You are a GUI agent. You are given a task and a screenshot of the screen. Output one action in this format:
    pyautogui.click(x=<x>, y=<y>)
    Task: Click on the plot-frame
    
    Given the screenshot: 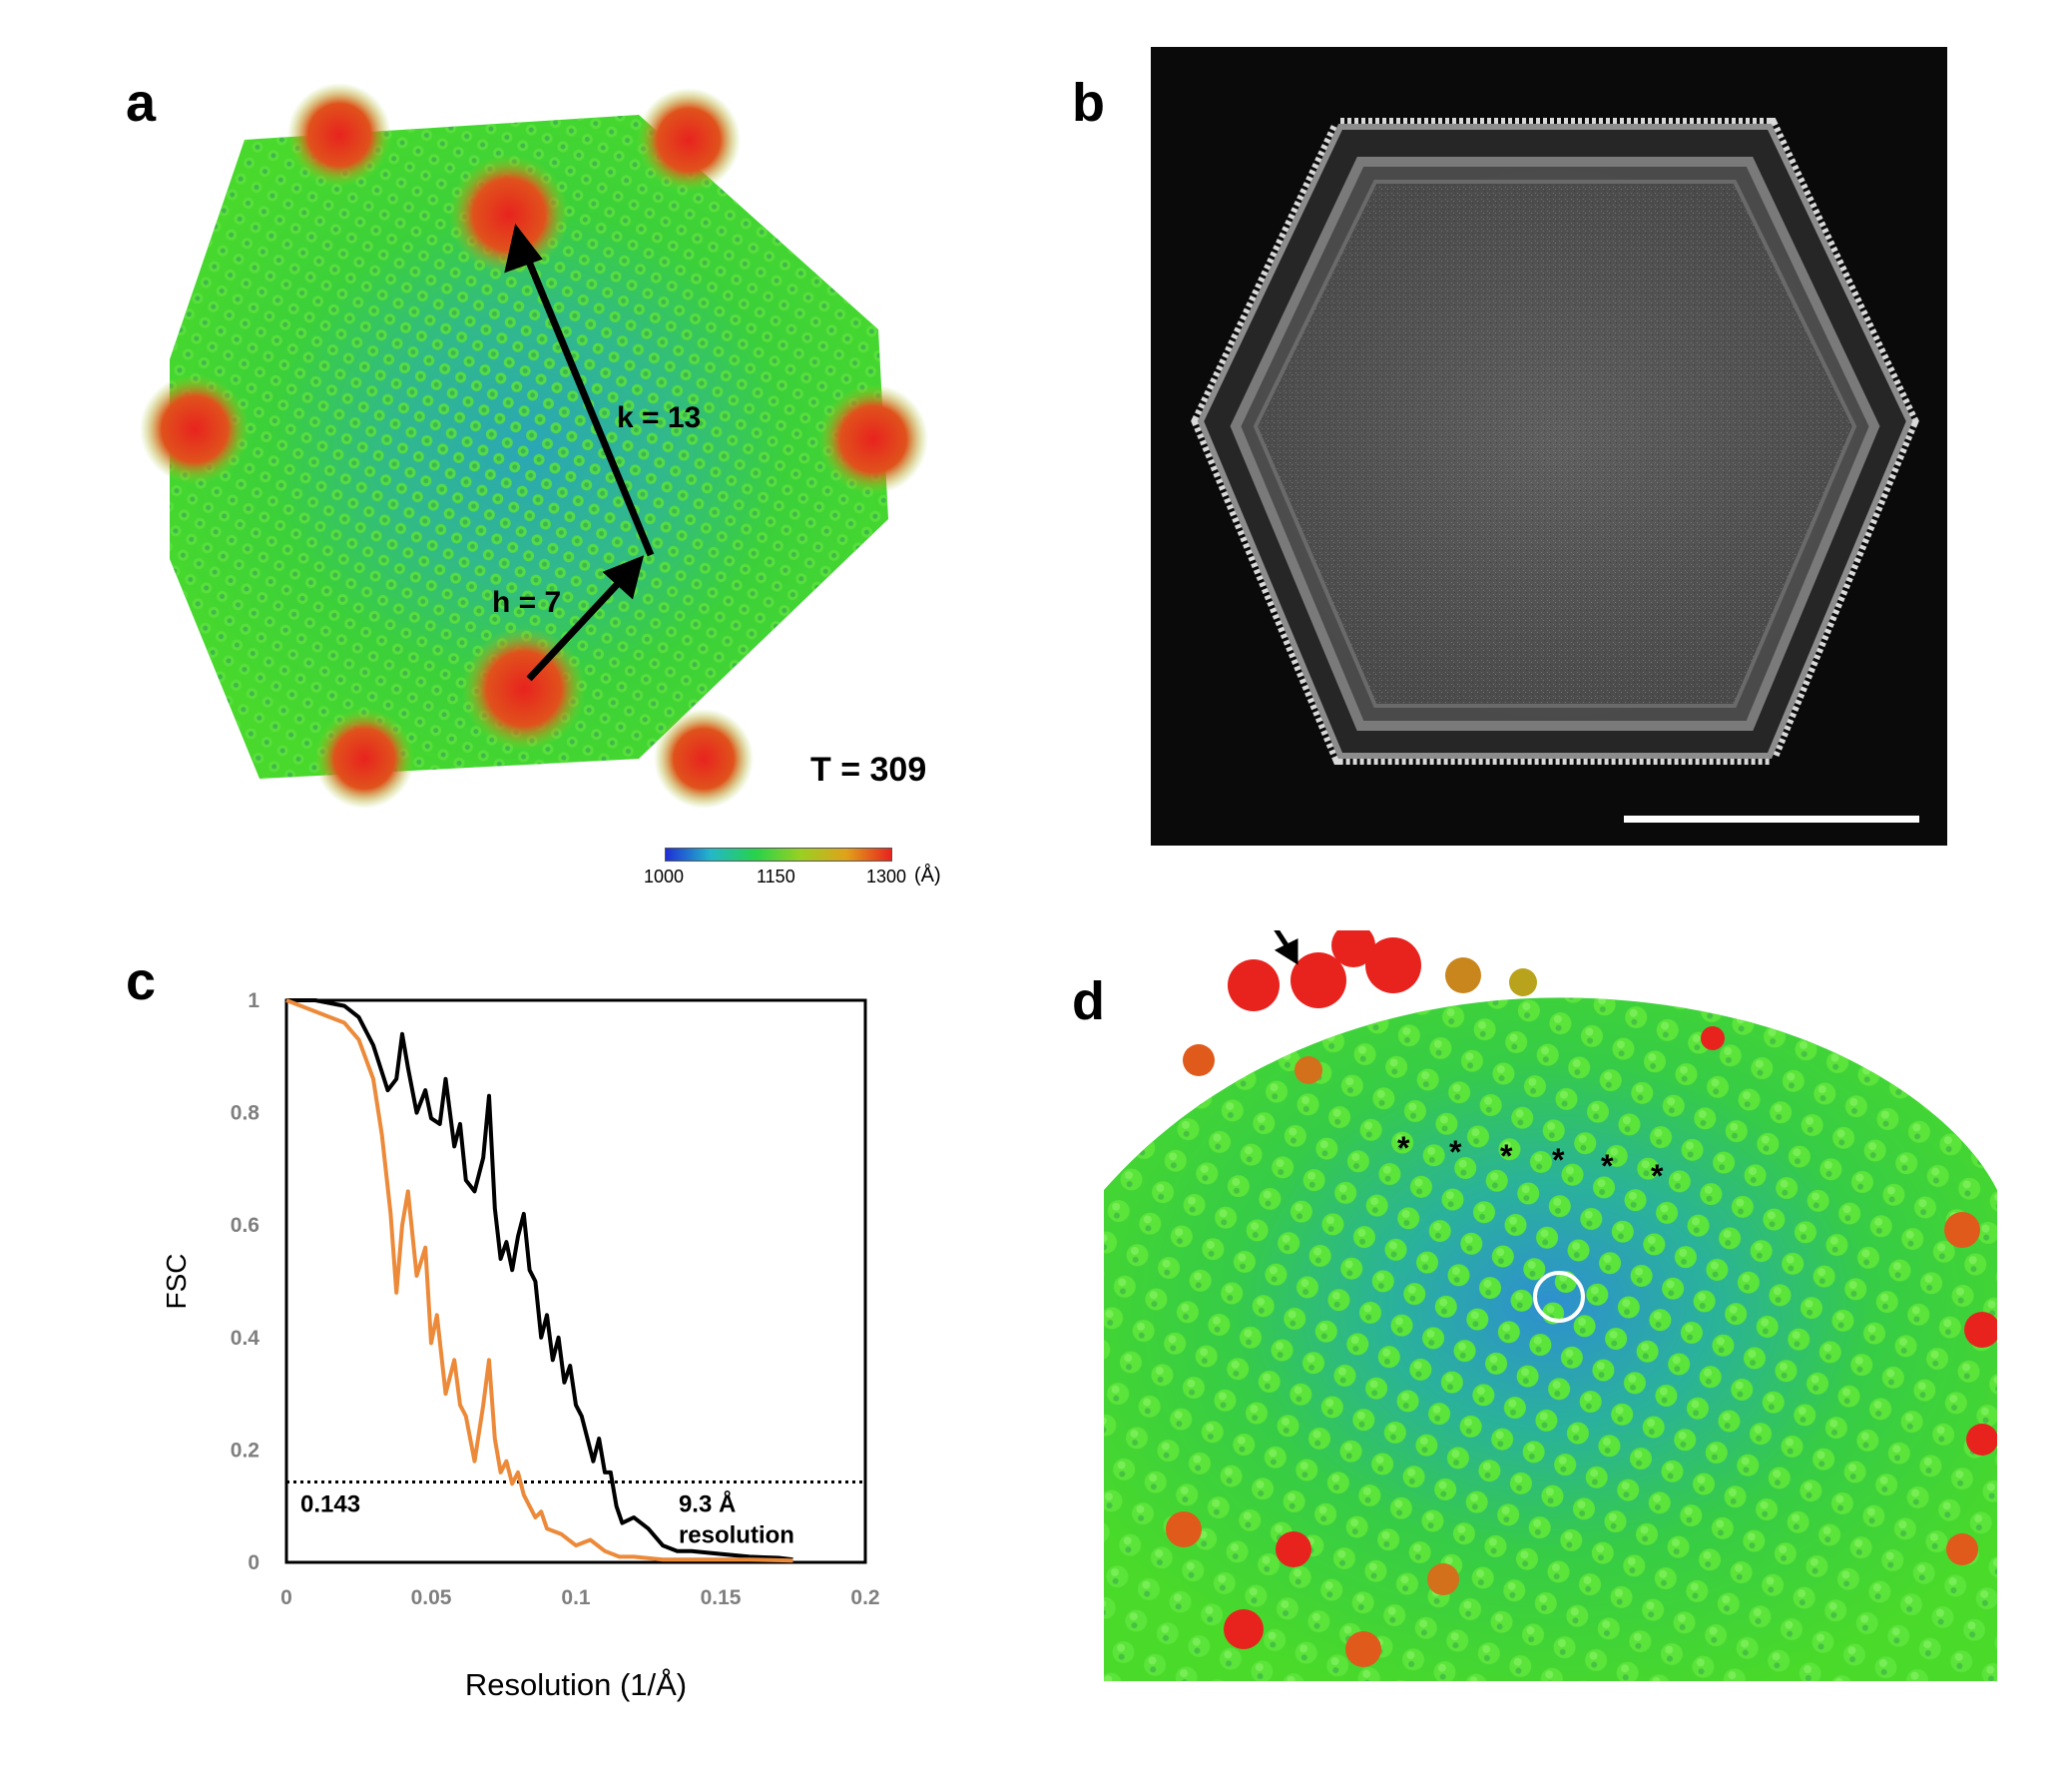 What is the action you would take?
    pyautogui.click(x=576, y=1281)
    